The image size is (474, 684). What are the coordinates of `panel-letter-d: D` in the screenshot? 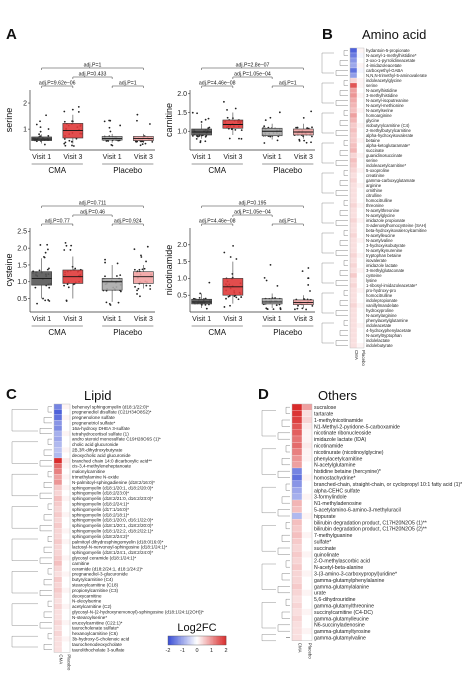 It's located at (263, 394).